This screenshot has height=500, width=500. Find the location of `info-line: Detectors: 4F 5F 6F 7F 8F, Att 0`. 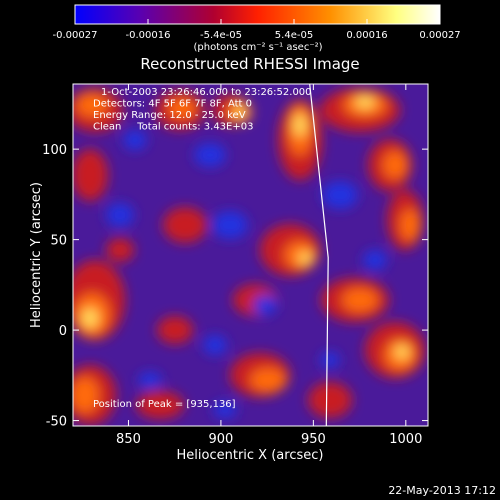

info-line: Detectors: 4F 5F 6F 7F 8F, Att 0 is located at coordinates (172, 104).